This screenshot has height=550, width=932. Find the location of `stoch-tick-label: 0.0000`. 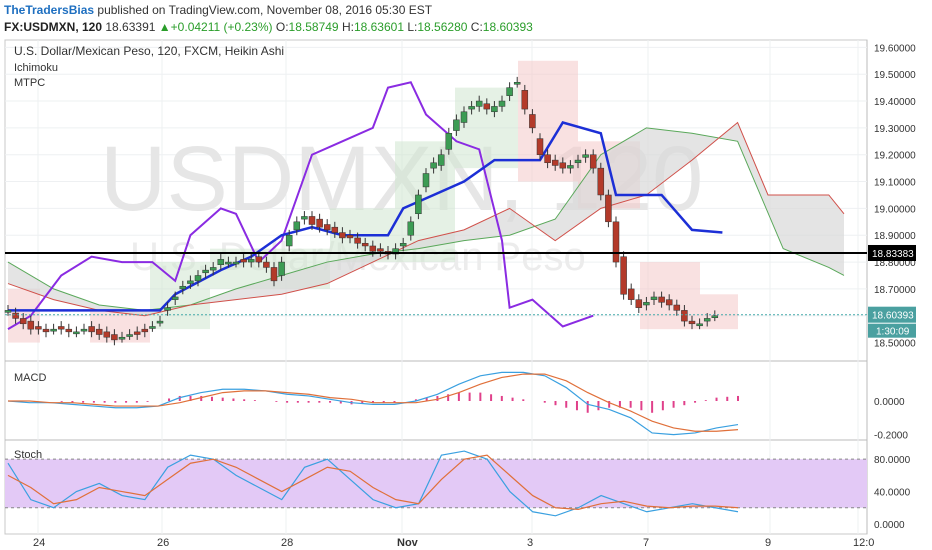

stoch-tick-label: 0.0000 is located at coordinates (889, 525).